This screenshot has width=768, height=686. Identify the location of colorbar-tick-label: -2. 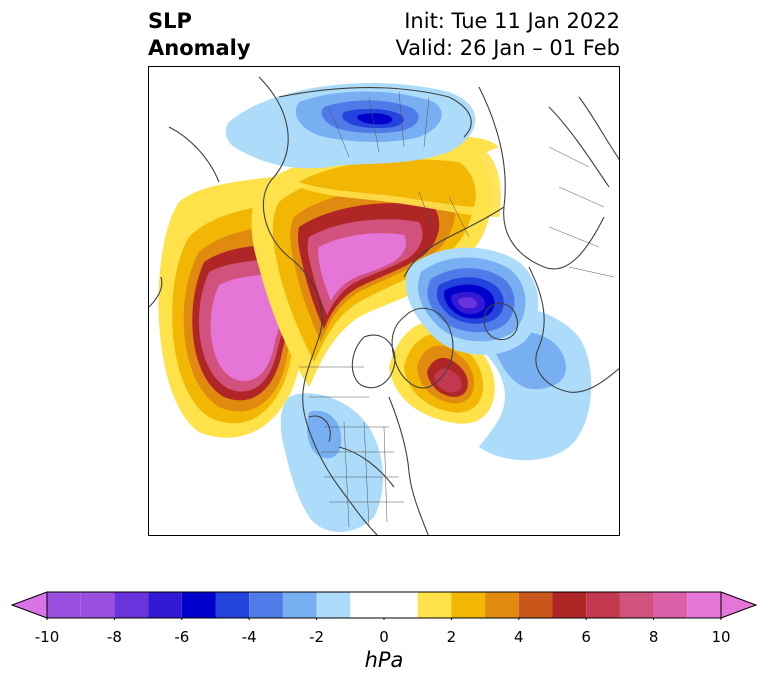
(317, 637).